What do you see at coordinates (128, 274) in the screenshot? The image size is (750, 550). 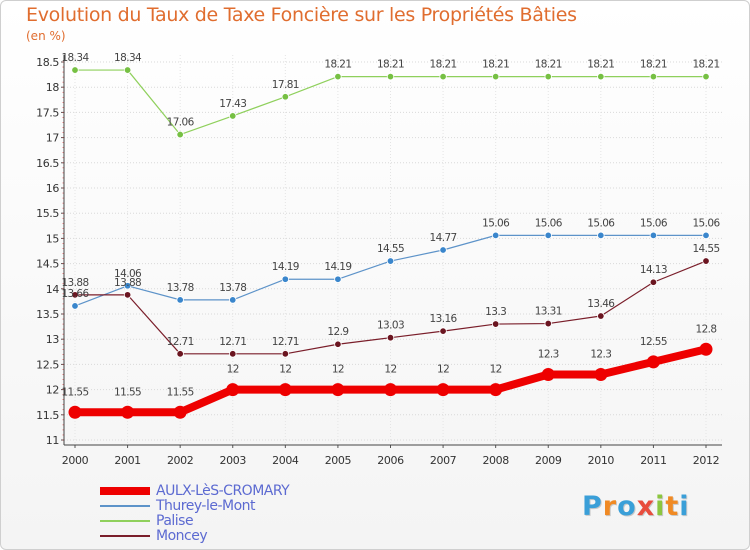 I see `data-label: 14.06` at bounding box center [128, 274].